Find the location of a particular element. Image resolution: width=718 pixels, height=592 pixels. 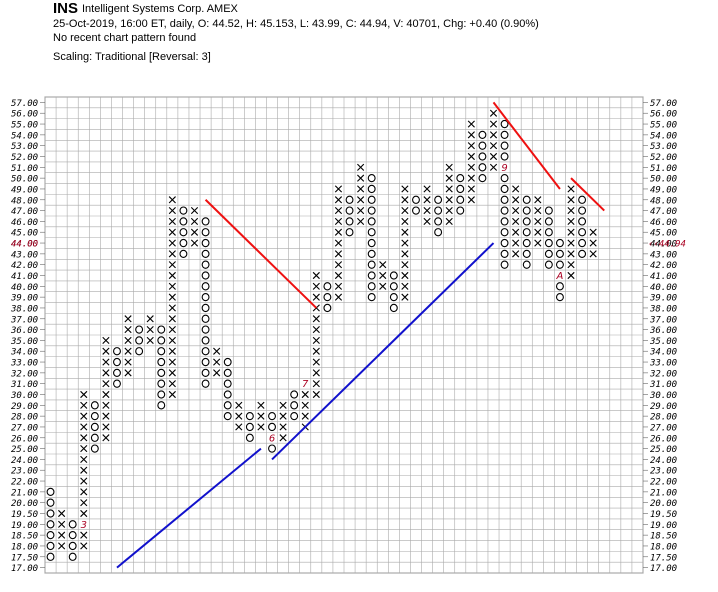

price-tick-right: 19.50 is located at coordinates (663, 515).